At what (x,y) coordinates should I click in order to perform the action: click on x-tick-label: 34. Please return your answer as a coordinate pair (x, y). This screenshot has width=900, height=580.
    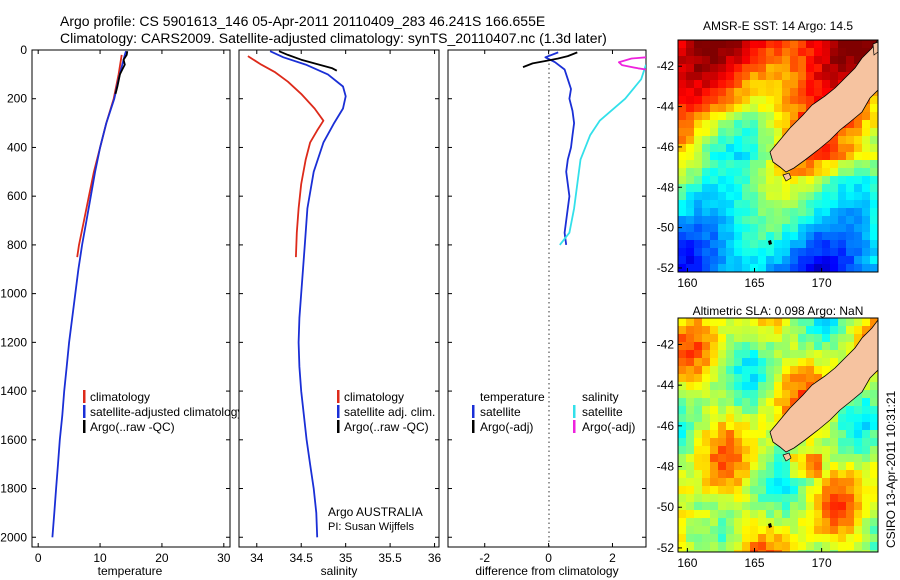
    Looking at the image, I should click on (257, 558).